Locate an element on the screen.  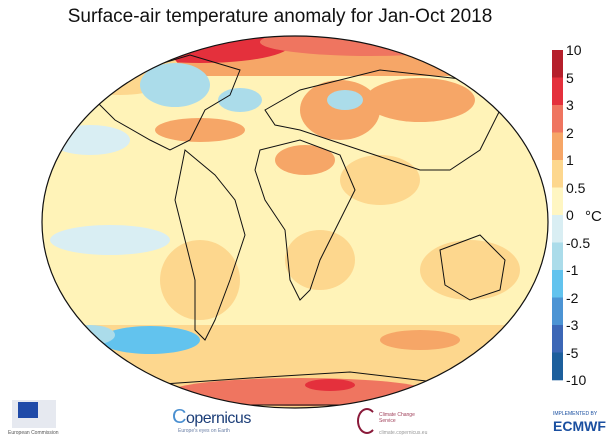
ecmwf-pretext: IMPLEMENTED BY is located at coordinates (575, 414).